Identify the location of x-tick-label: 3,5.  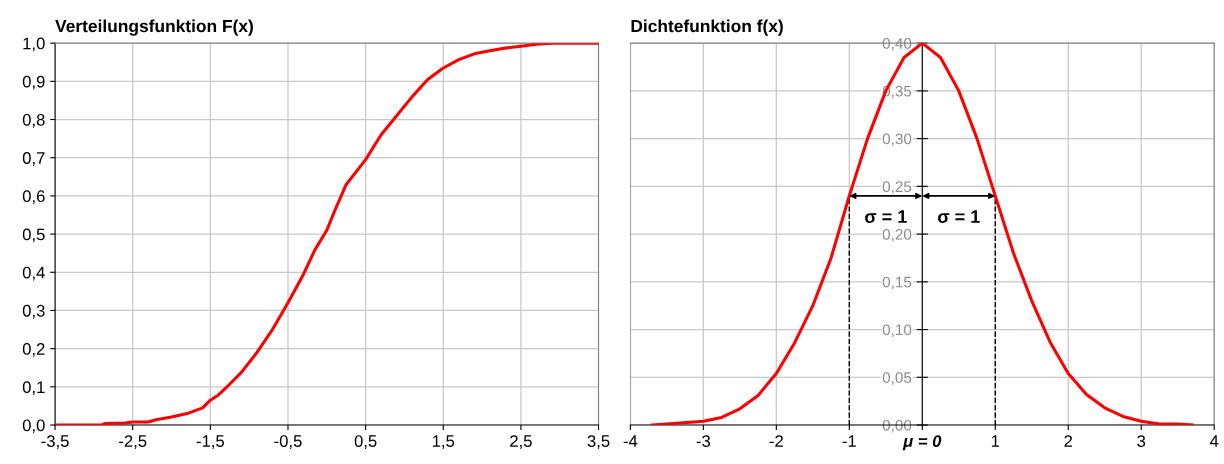
(598, 442).